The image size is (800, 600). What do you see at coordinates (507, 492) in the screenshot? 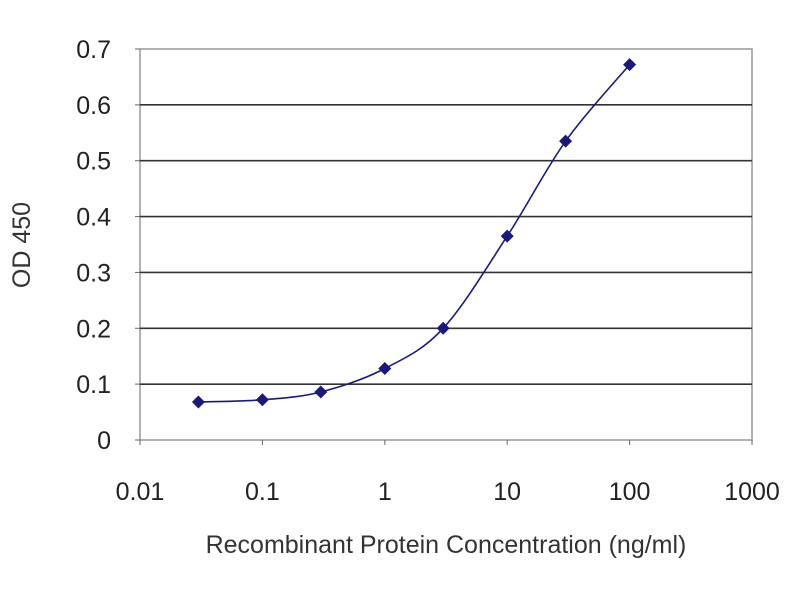
I see `x-tick-label: 10` at bounding box center [507, 492].